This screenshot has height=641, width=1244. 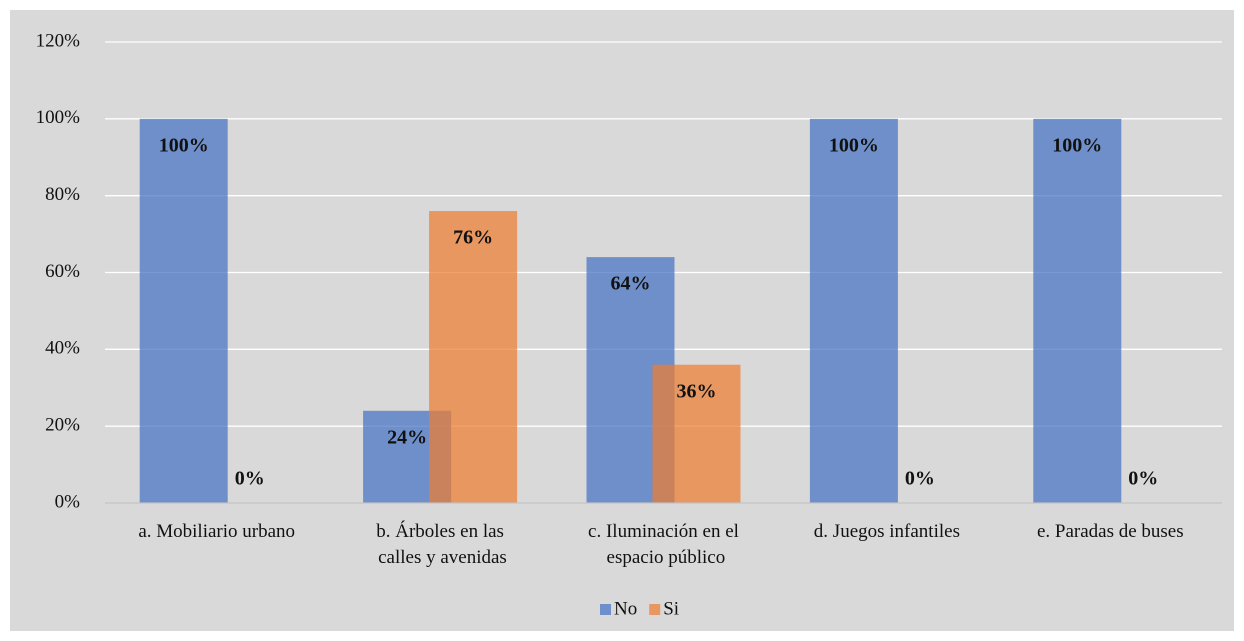 I want to click on y-tick-label: 80%, so click(x=62, y=194).